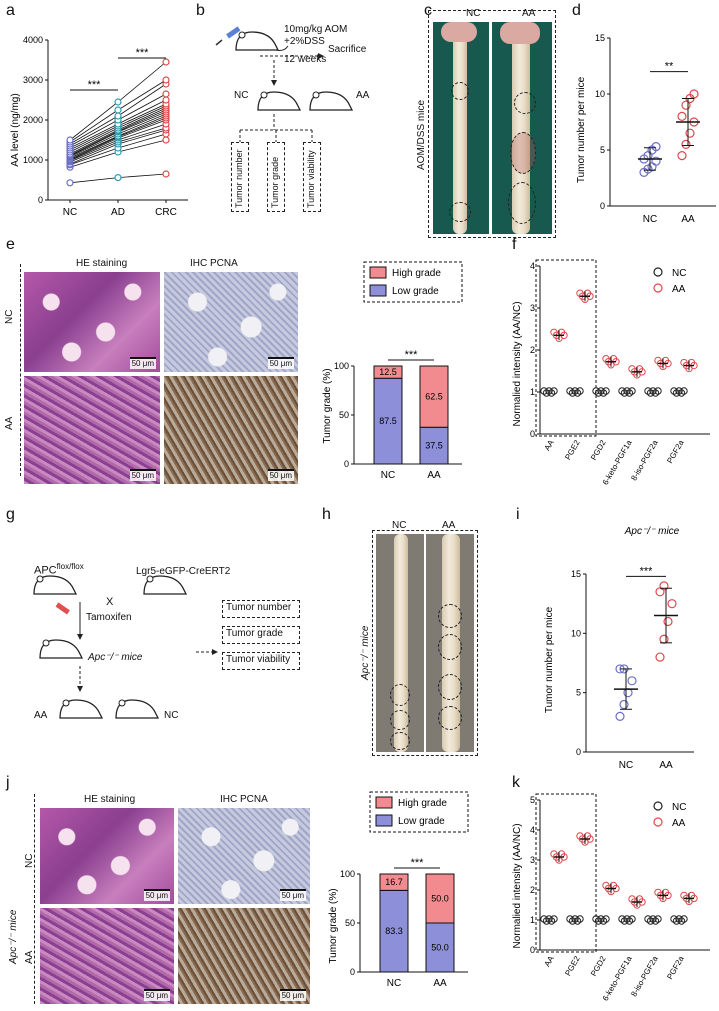 The image size is (719, 1011). What do you see at coordinates (107, 856) in the screenshot?
I see `he-nc-image: 50 μm` at bounding box center [107, 856].